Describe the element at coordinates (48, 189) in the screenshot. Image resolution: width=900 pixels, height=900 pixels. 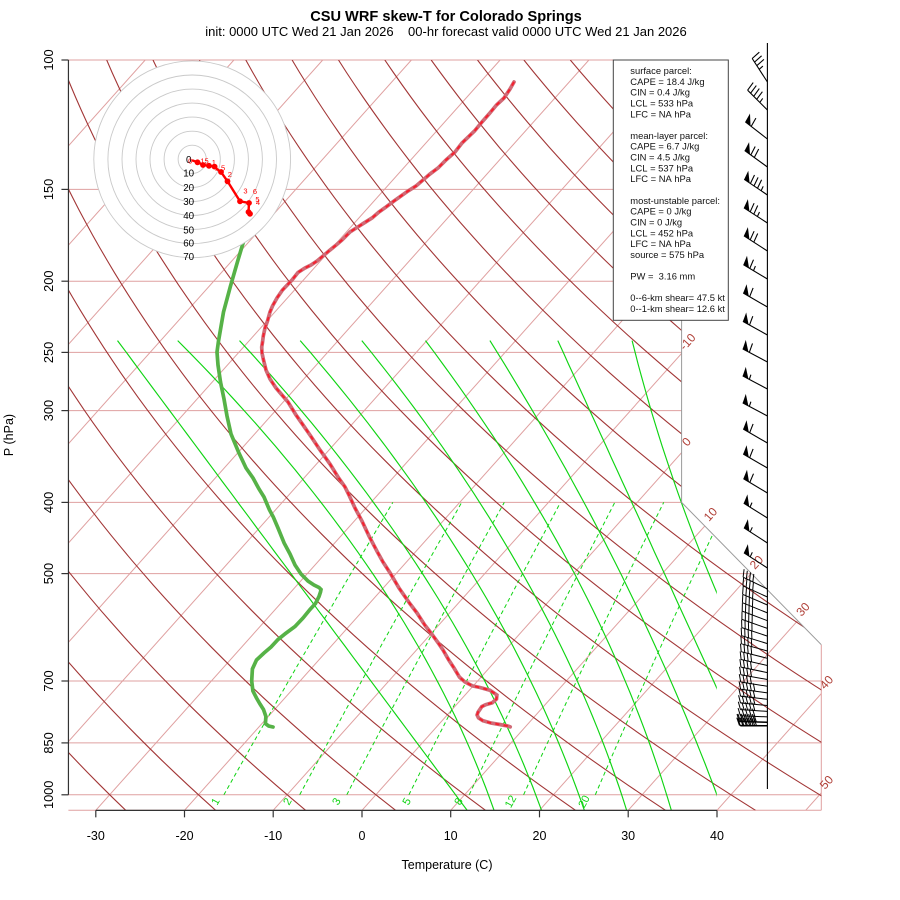
I see `svg-text: 150` at that location.